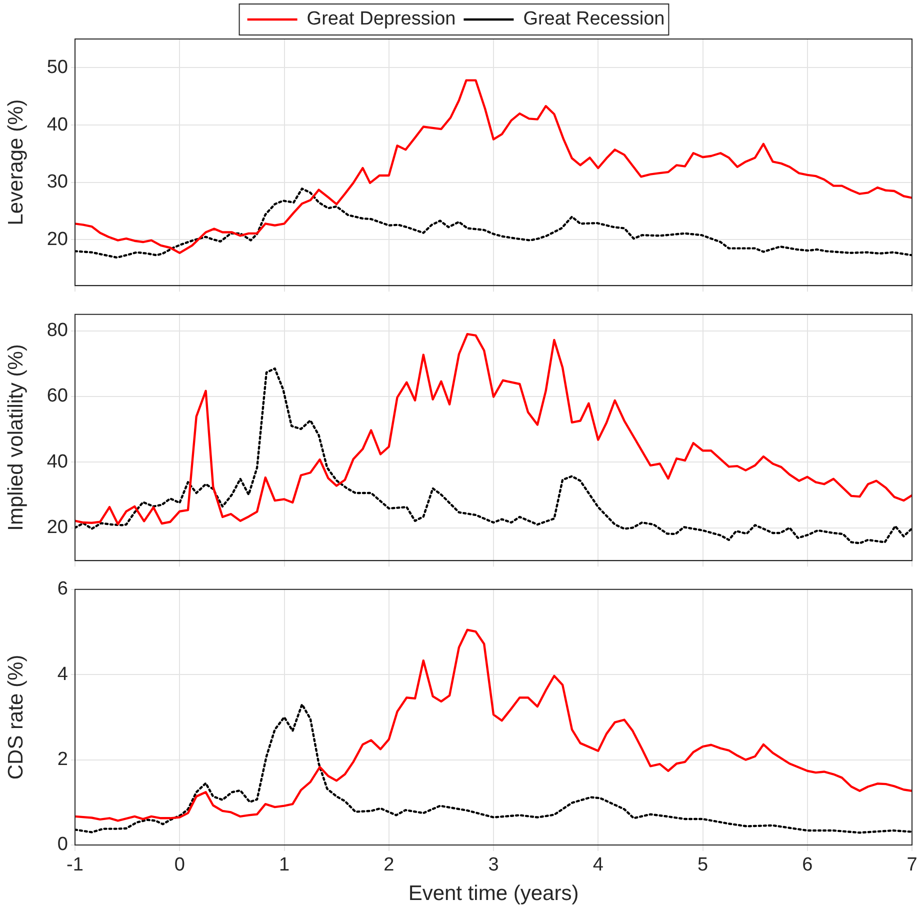  What do you see at coordinates (493, 894) in the screenshot?
I see `x-axis-title: Event time (years)` at bounding box center [493, 894].